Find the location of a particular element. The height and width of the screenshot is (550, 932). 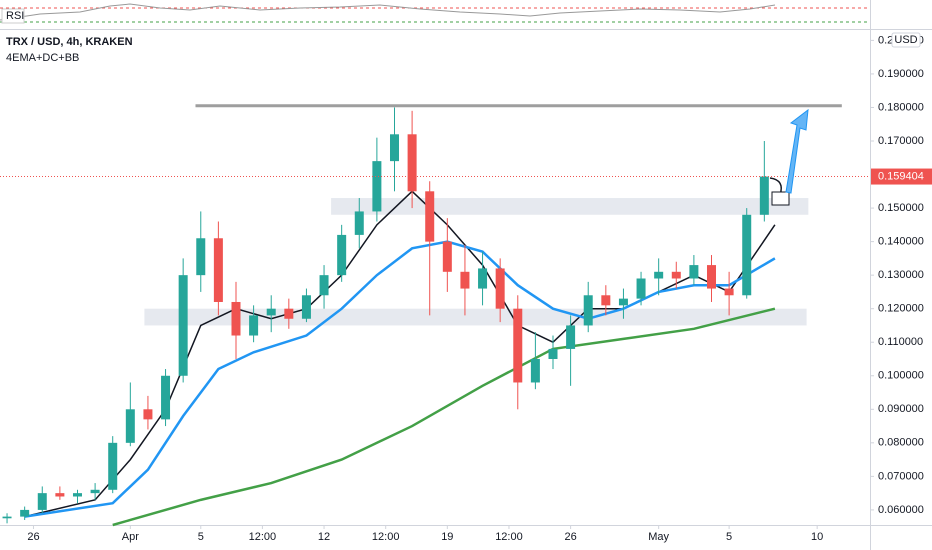

zone is located at coordinates (570, 206).